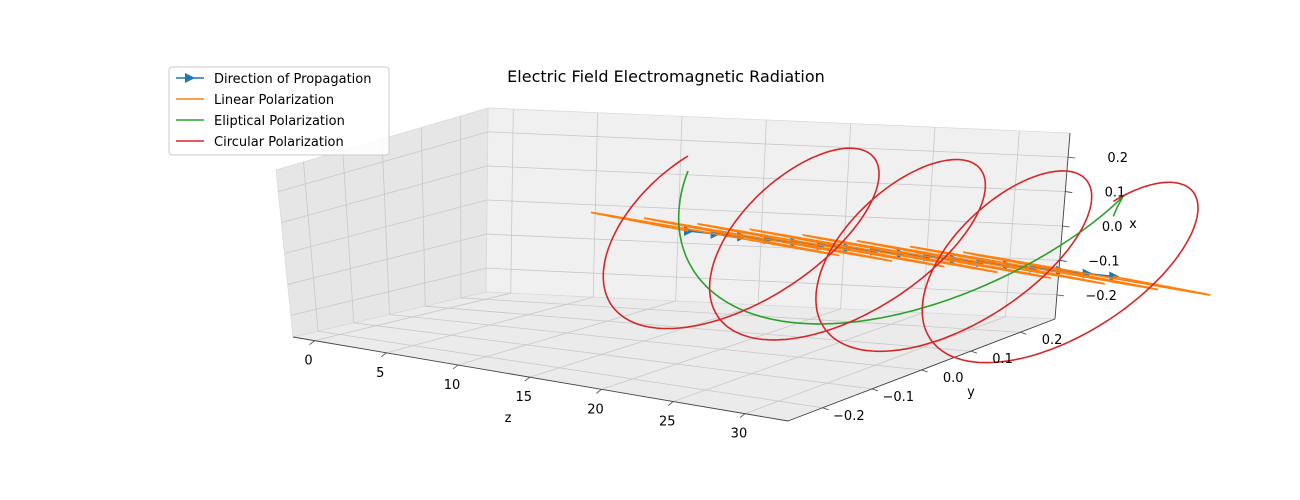  What do you see at coordinates (971, 392) in the screenshot?
I see `y-axis-label: y` at bounding box center [971, 392].